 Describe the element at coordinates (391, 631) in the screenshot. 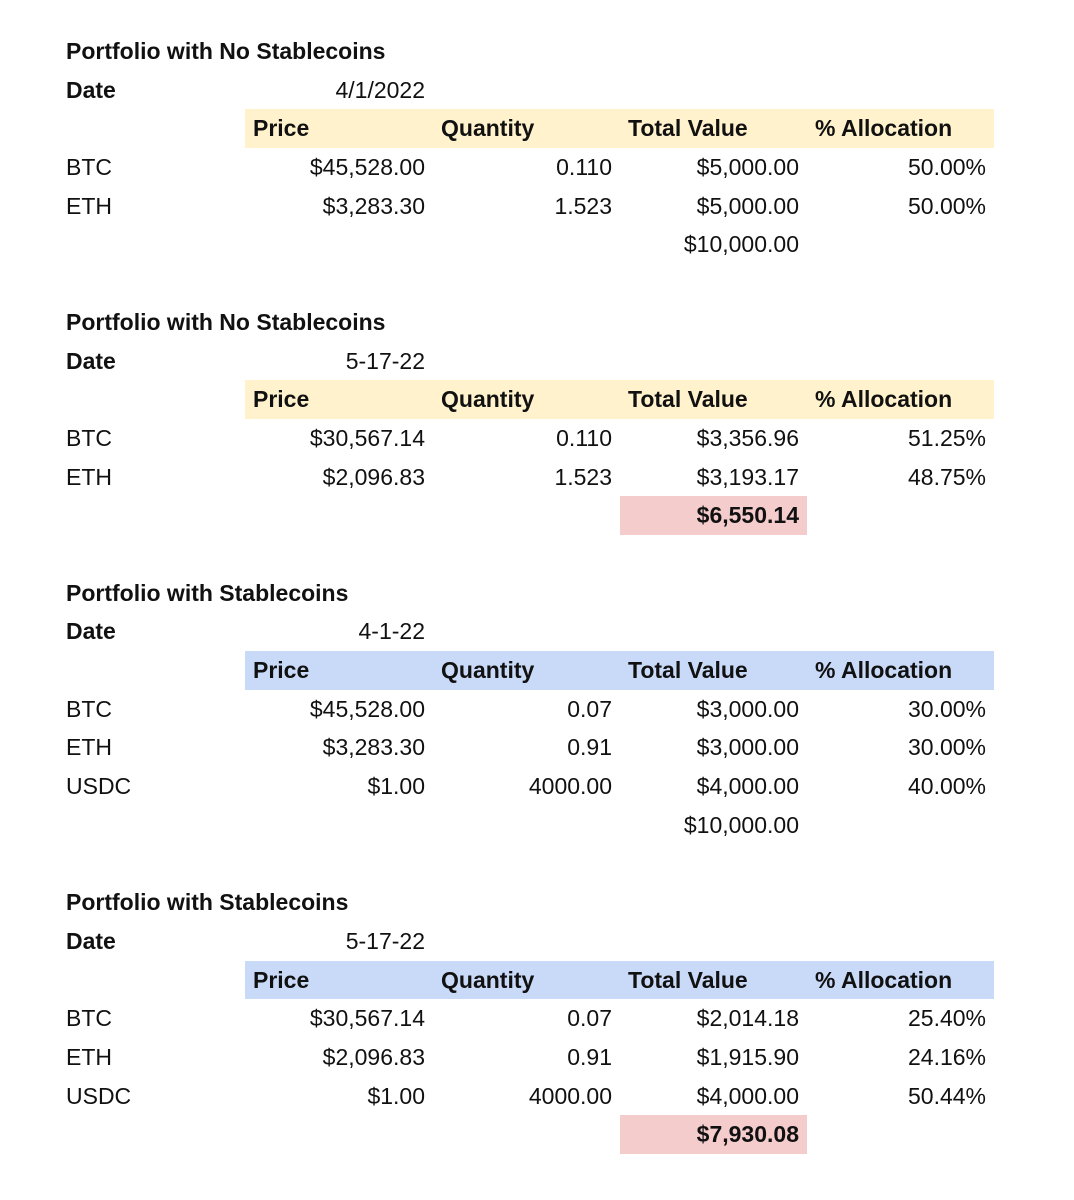

I see `date-value: 4-1-22` at that location.